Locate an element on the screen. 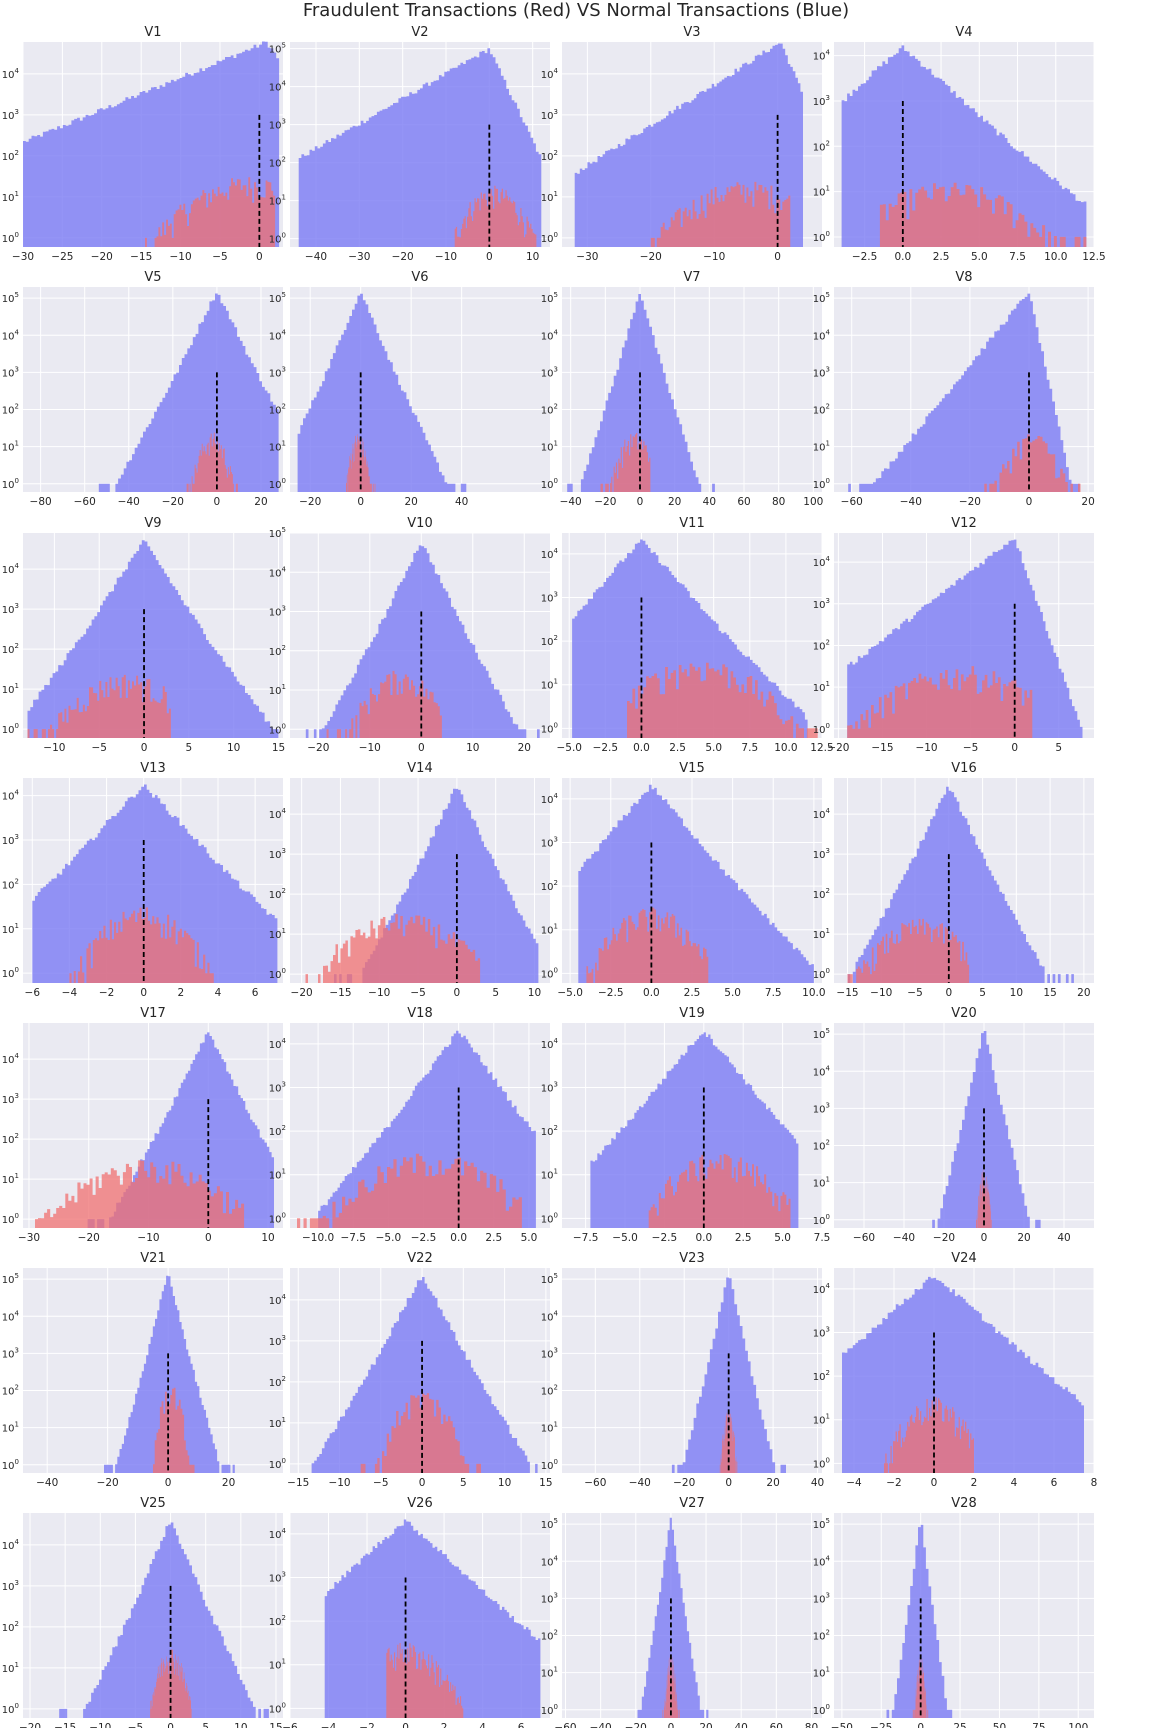 The width and height of the screenshot is (1152, 1728). subplot-title: V24 is located at coordinates (963, 1258).